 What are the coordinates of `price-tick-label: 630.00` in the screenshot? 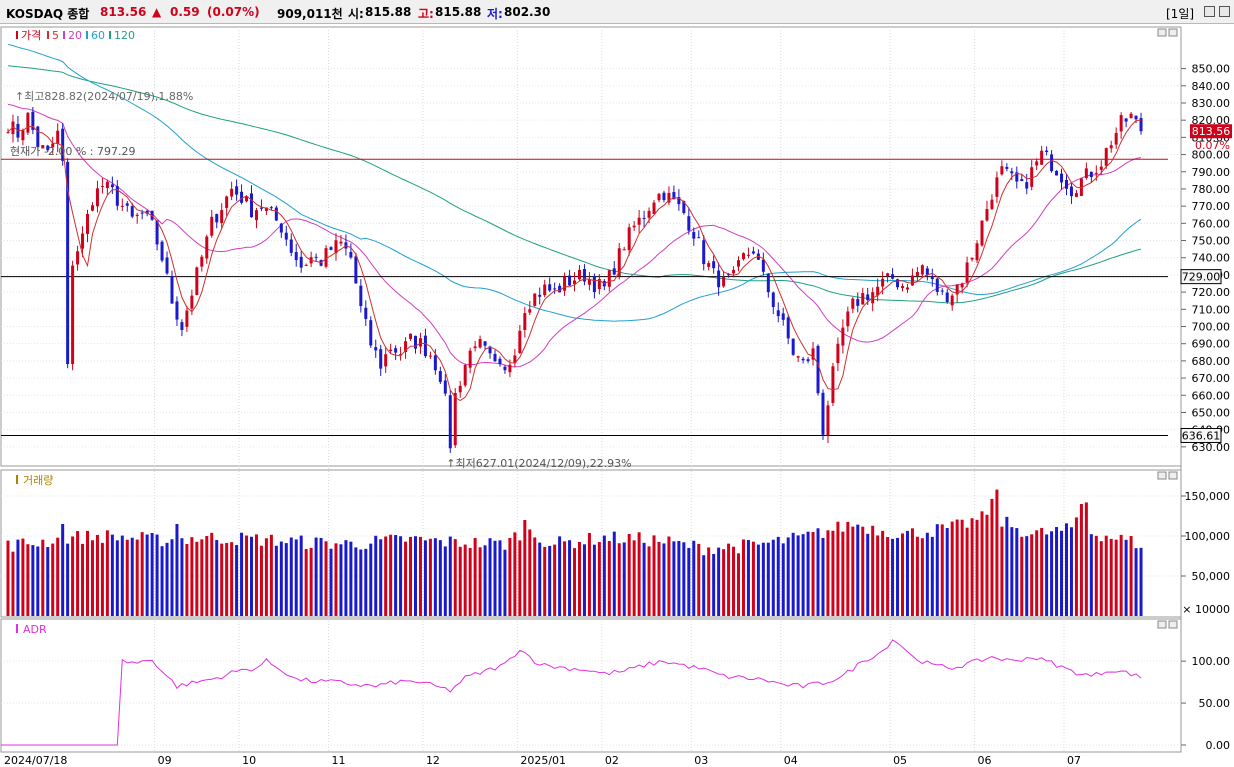 It's located at (1211, 447).